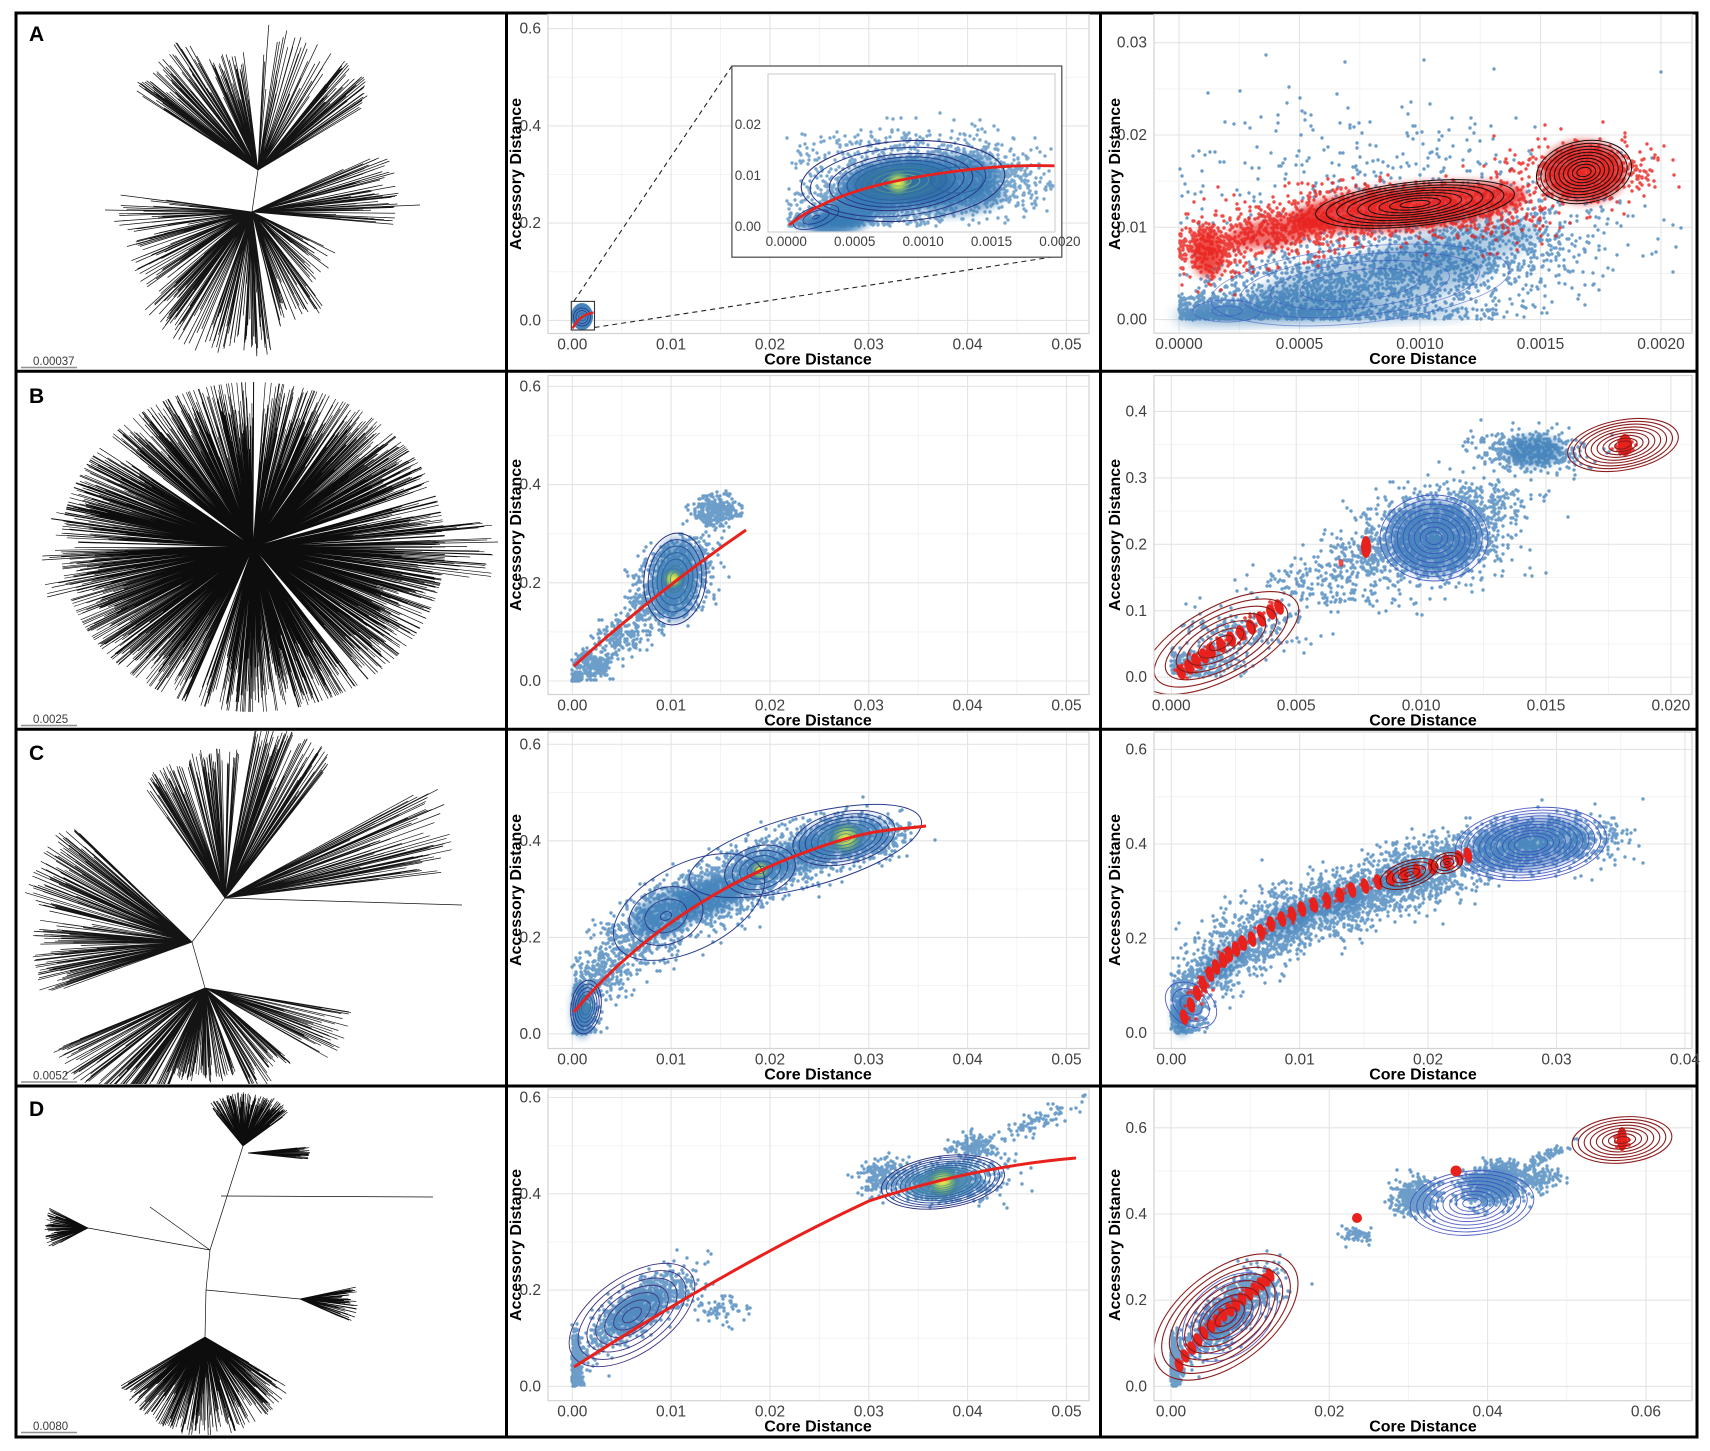 This screenshot has width=1710, height=1451. Describe the element at coordinates (1546, 706) in the screenshot. I see `svg-text: 0.015` at that location.